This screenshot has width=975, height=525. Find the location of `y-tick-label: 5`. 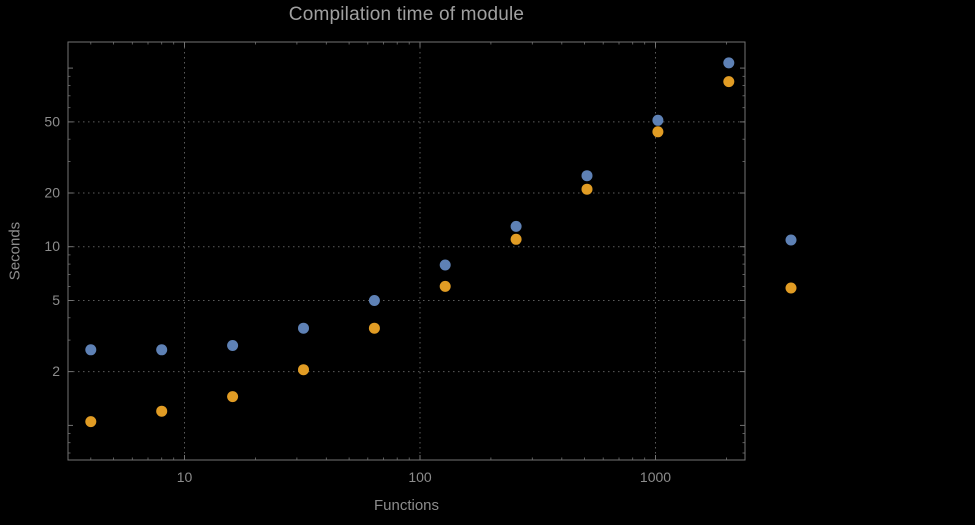

y-tick-label: 5 is located at coordinates (56, 300).